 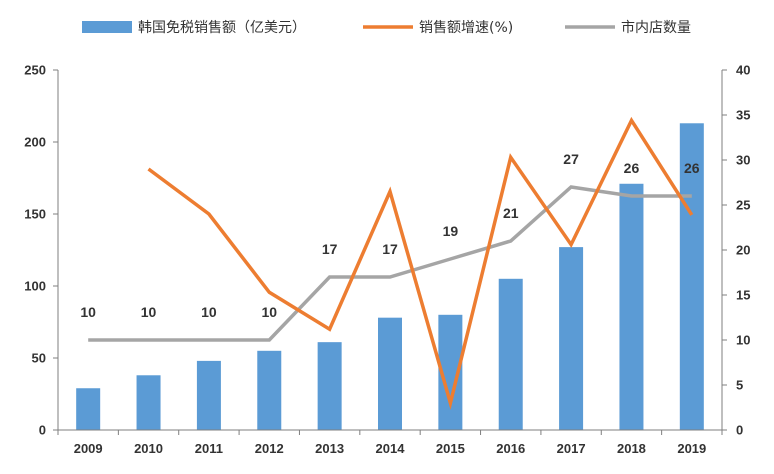 What do you see at coordinates (39, 358) in the screenshot?
I see `y-left-tick-label: 50` at bounding box center [39, 358].